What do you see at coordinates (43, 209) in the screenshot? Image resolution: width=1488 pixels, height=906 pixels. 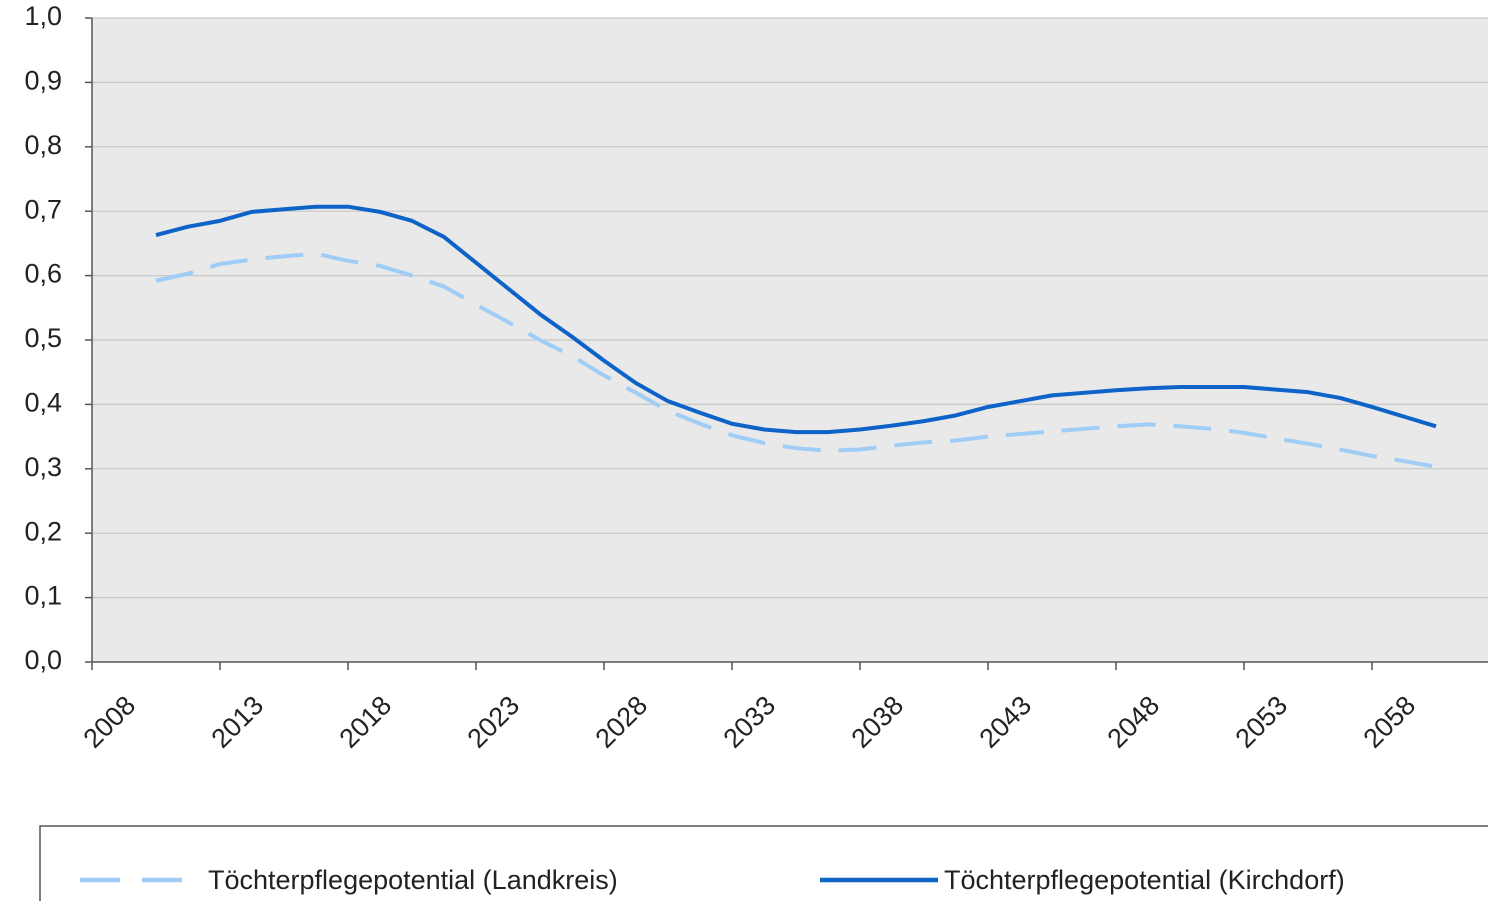 I see `y-tick-label: 0,7` at bounding box center [43, 209].